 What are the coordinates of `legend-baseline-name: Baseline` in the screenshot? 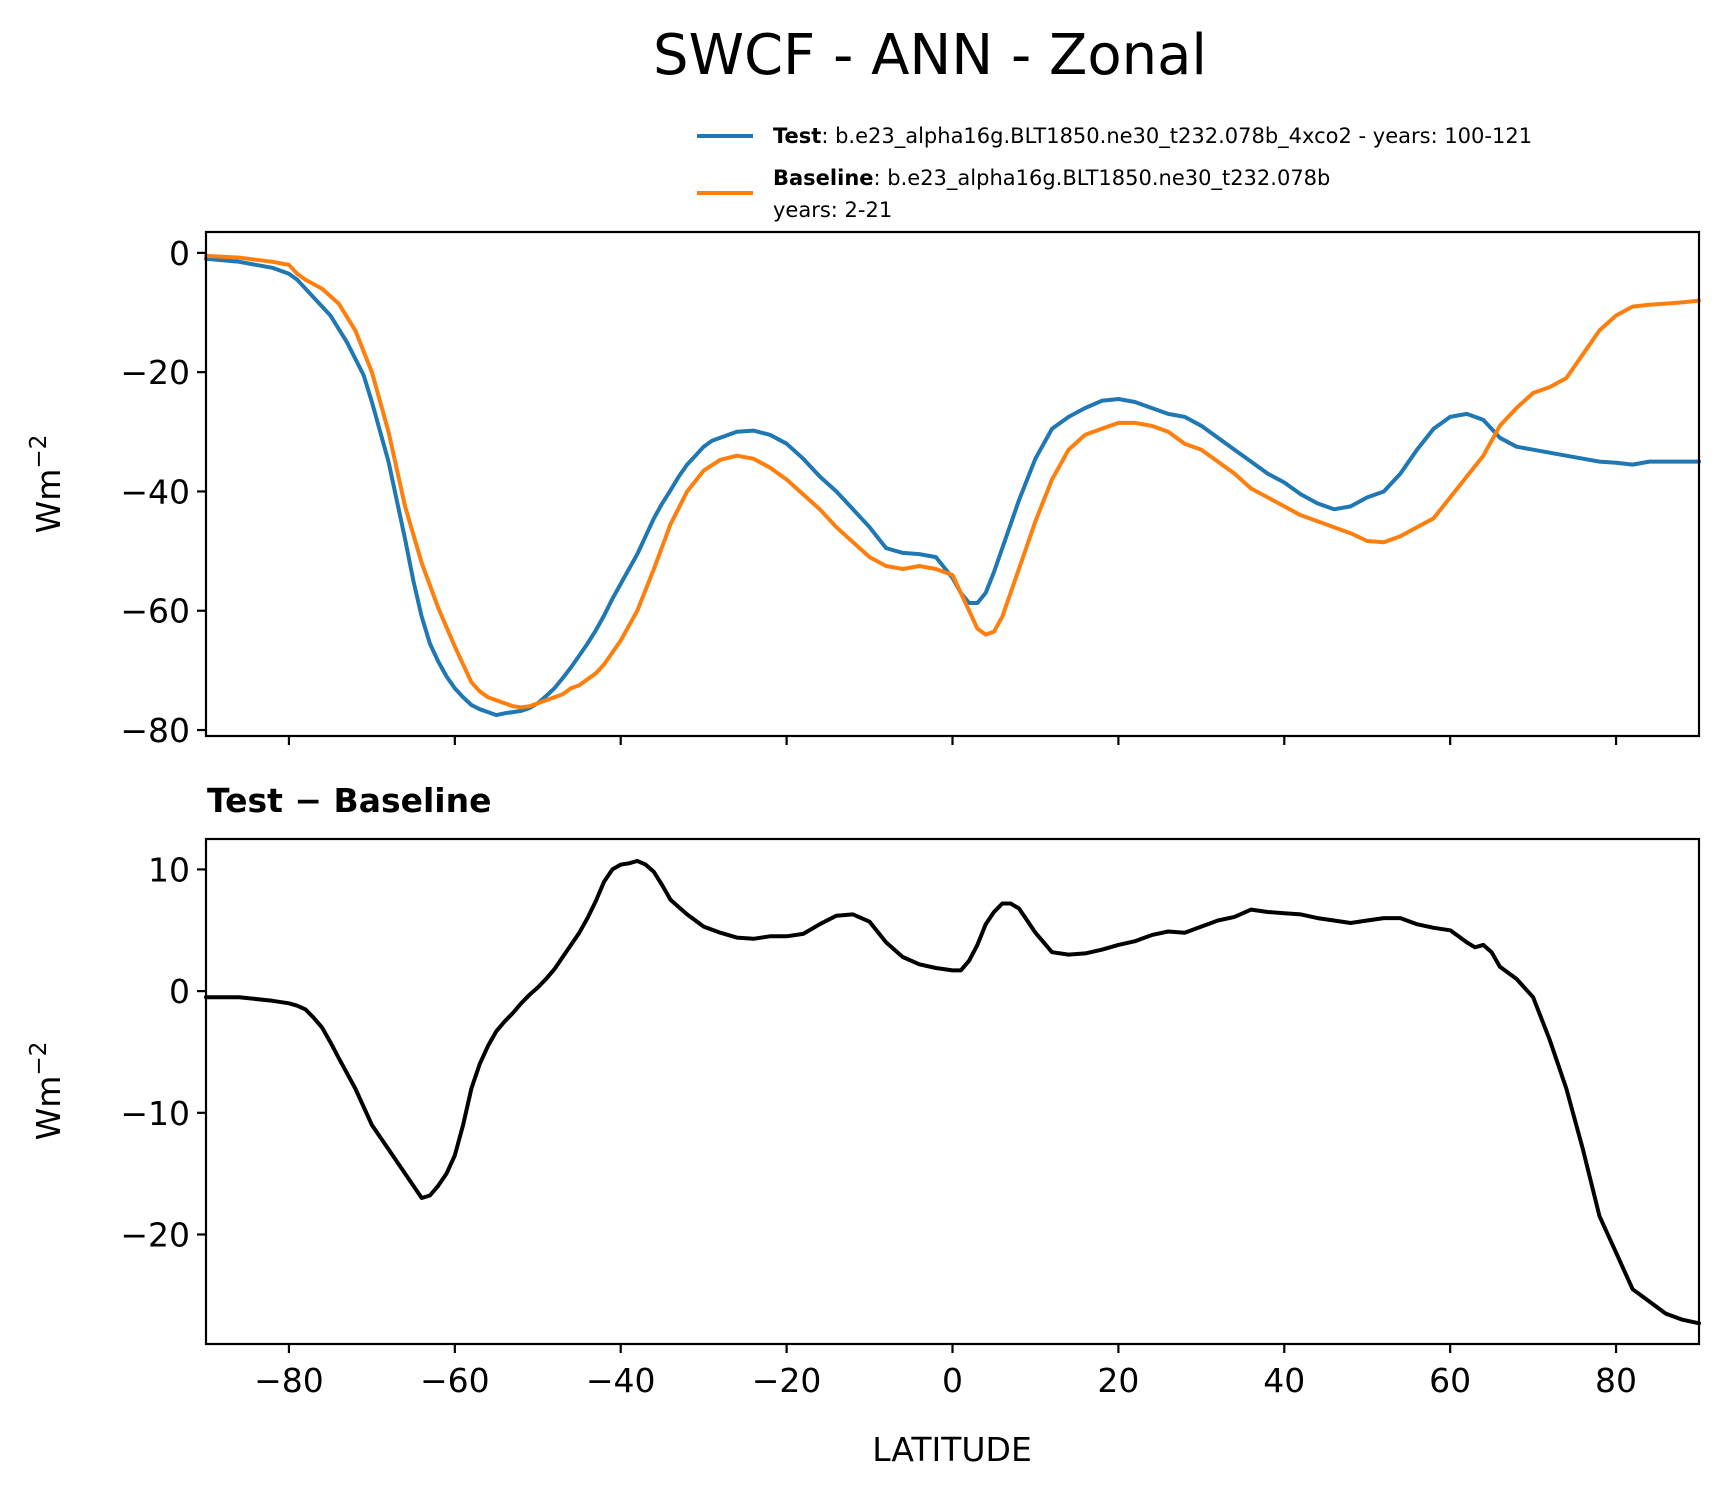 It's located at (823, 178).